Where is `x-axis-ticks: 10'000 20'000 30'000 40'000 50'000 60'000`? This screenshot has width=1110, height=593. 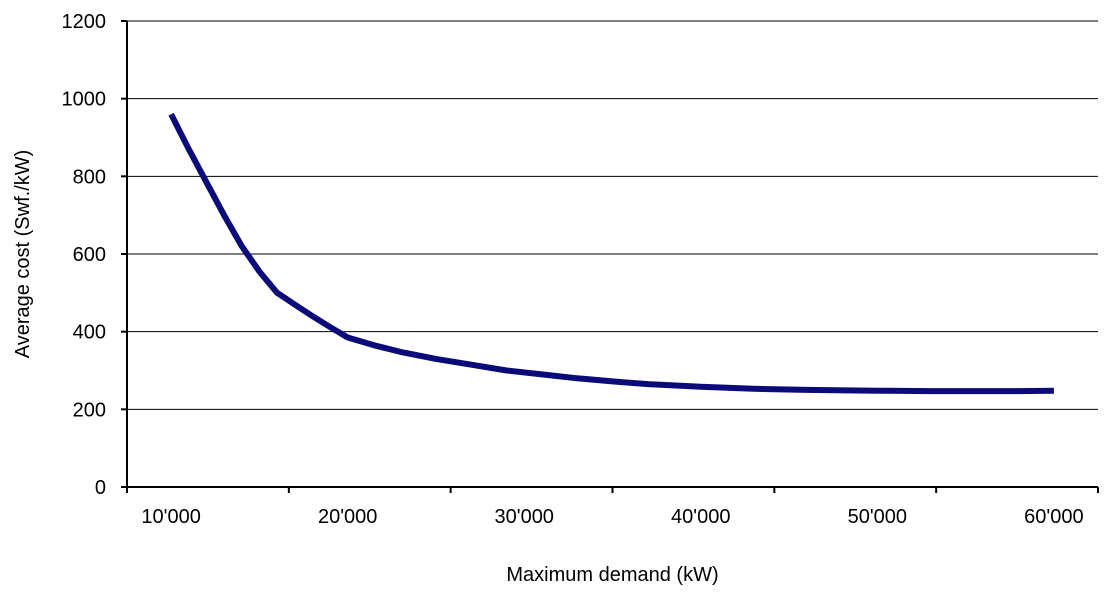
x-axis-ticks: 10'000 20'000 30'000 40'000 50'000 60'000 is located at coordinates (612, 507).